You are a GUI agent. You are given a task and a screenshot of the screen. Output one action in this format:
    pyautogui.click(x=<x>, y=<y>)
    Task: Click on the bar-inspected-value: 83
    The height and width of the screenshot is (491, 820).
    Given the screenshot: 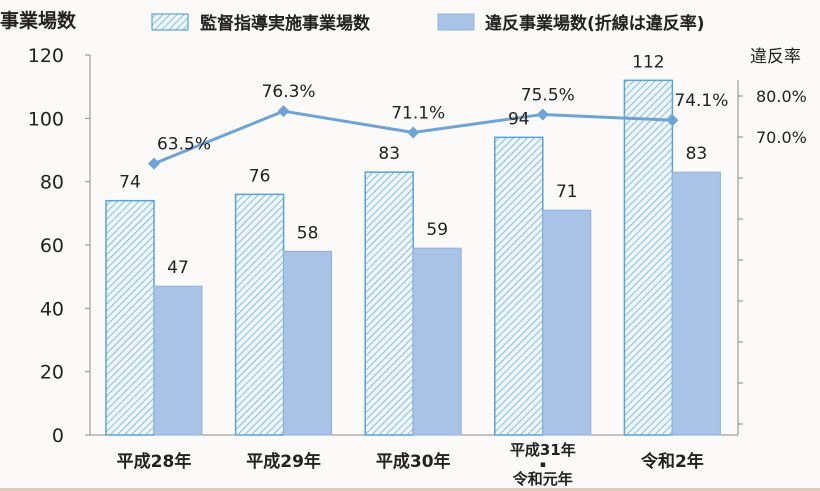 What is the action you would take?
    pyautogui.click(x=389, y=154)
    